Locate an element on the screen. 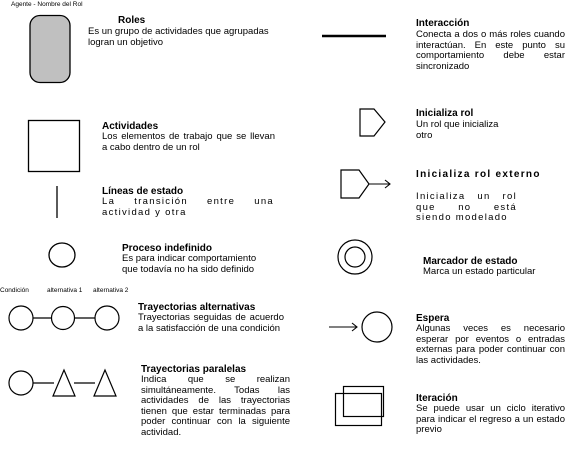 The width and height of the screenshot is (578, 457). vertical-line-icon is located at coordinates (57, 202).